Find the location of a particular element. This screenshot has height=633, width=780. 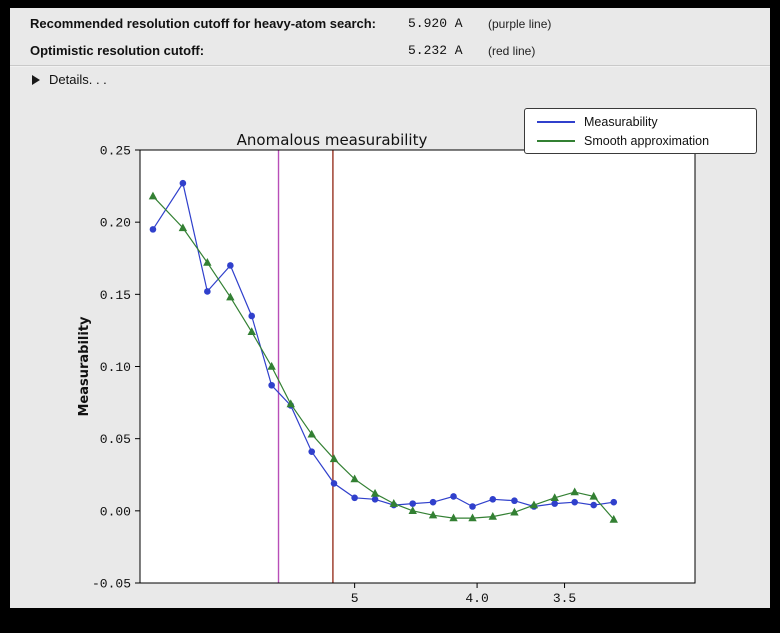

optimistic-cutoff-label: Optimistic resolution cutoff: is located at coordinates (117, 50).